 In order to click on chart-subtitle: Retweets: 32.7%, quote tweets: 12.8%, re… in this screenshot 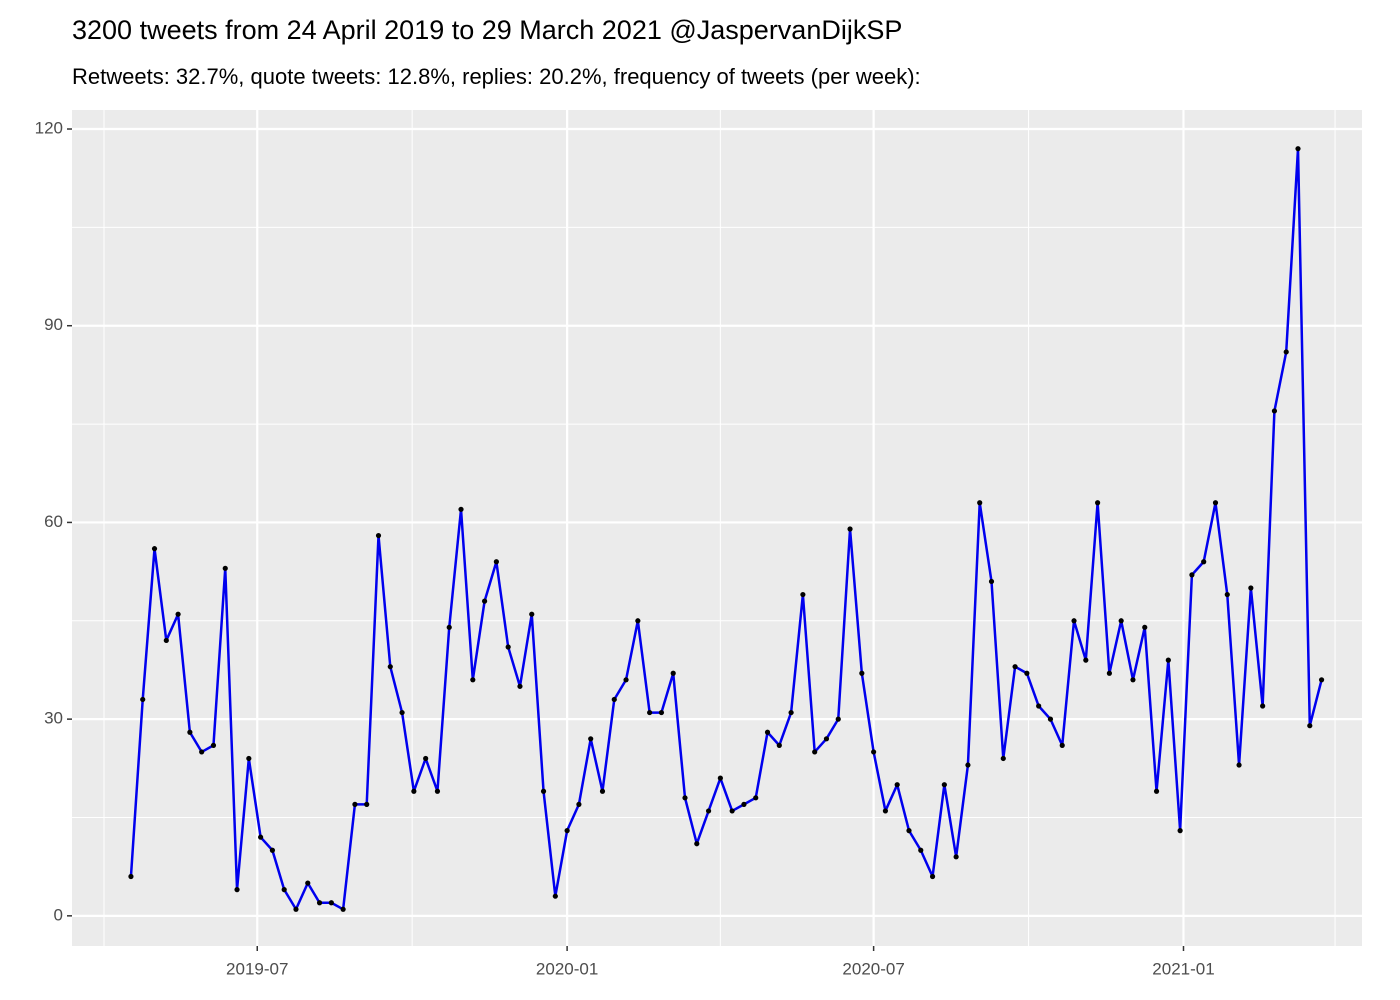, I will do `click(496, 76)`.